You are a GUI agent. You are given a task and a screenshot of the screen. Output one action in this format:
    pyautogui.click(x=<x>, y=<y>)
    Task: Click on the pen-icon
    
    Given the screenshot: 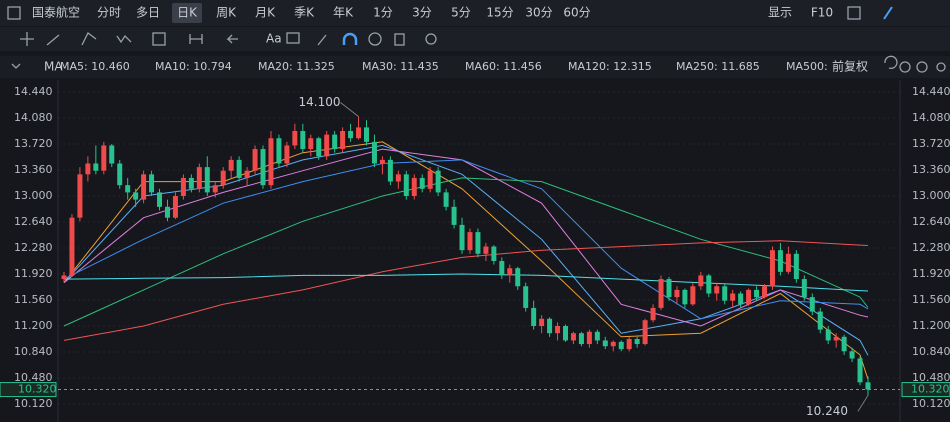 What is the action you would take?
    pyautogui.click(x=322, y=40)
    